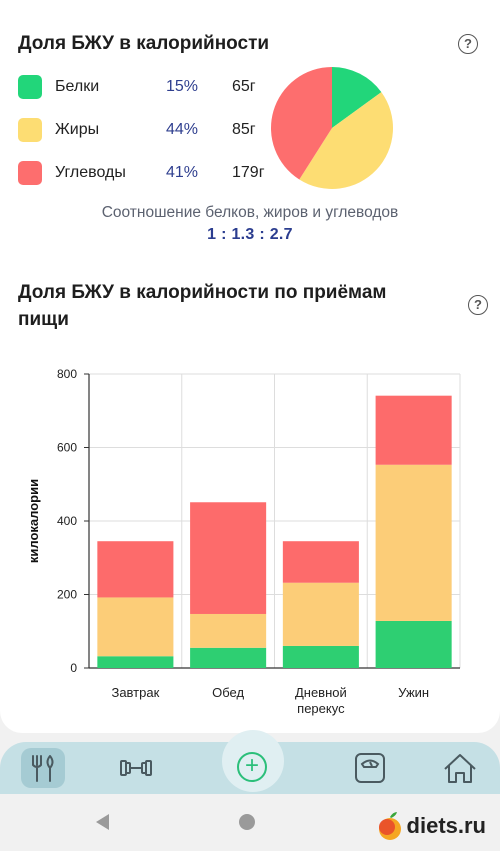  I want to click on legend-label: Жиры, so click(77, 129).